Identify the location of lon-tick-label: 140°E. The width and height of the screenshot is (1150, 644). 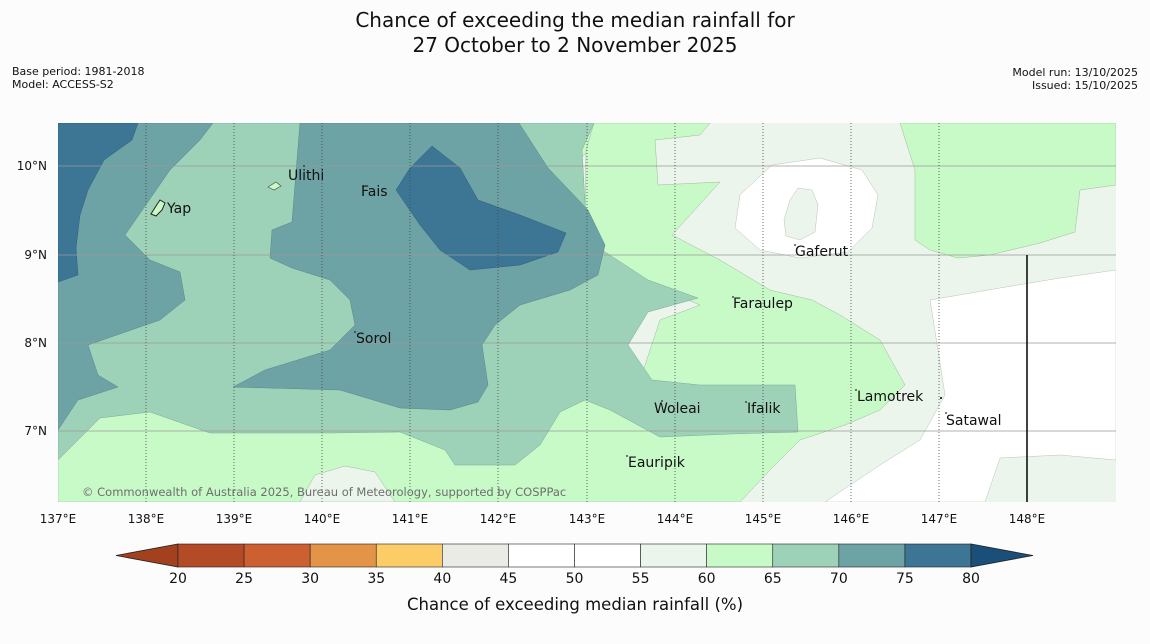
(322, 519).